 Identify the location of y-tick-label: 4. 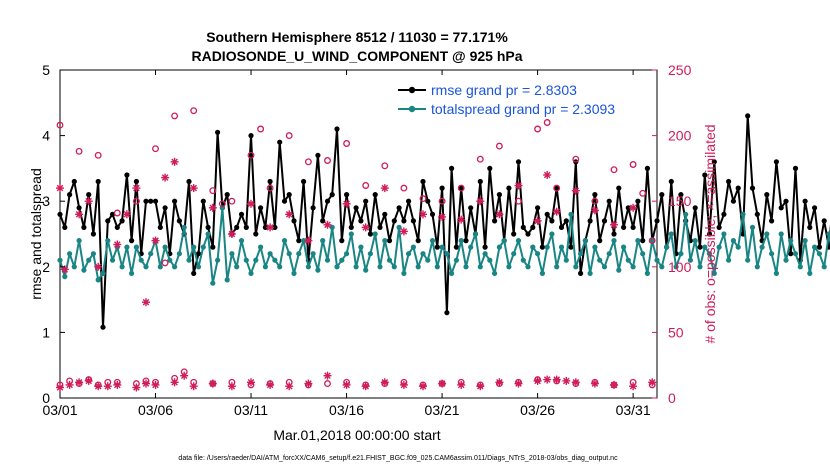
(46, 136).